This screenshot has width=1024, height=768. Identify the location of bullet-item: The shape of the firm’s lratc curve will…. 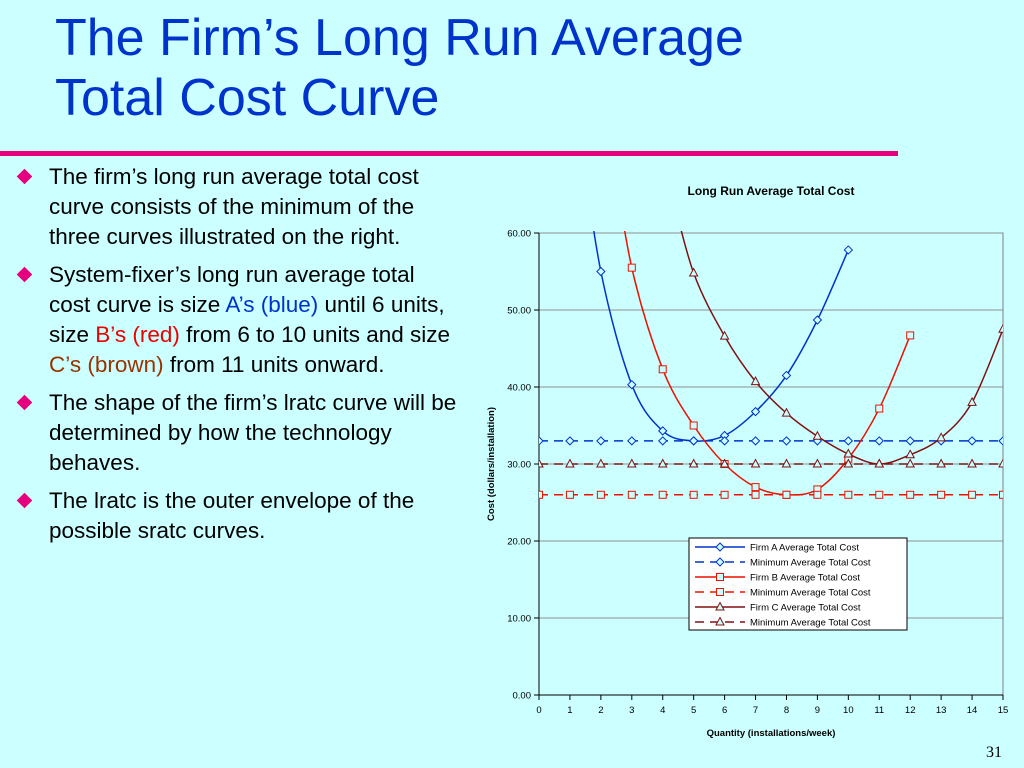
(237, 433).